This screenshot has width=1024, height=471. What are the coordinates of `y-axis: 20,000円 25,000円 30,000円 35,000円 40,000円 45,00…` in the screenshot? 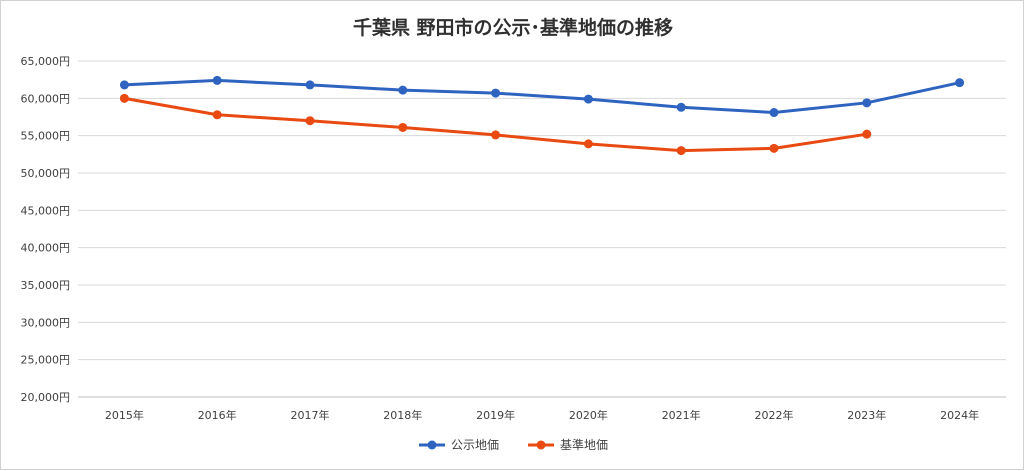 It's located at (46, 229).